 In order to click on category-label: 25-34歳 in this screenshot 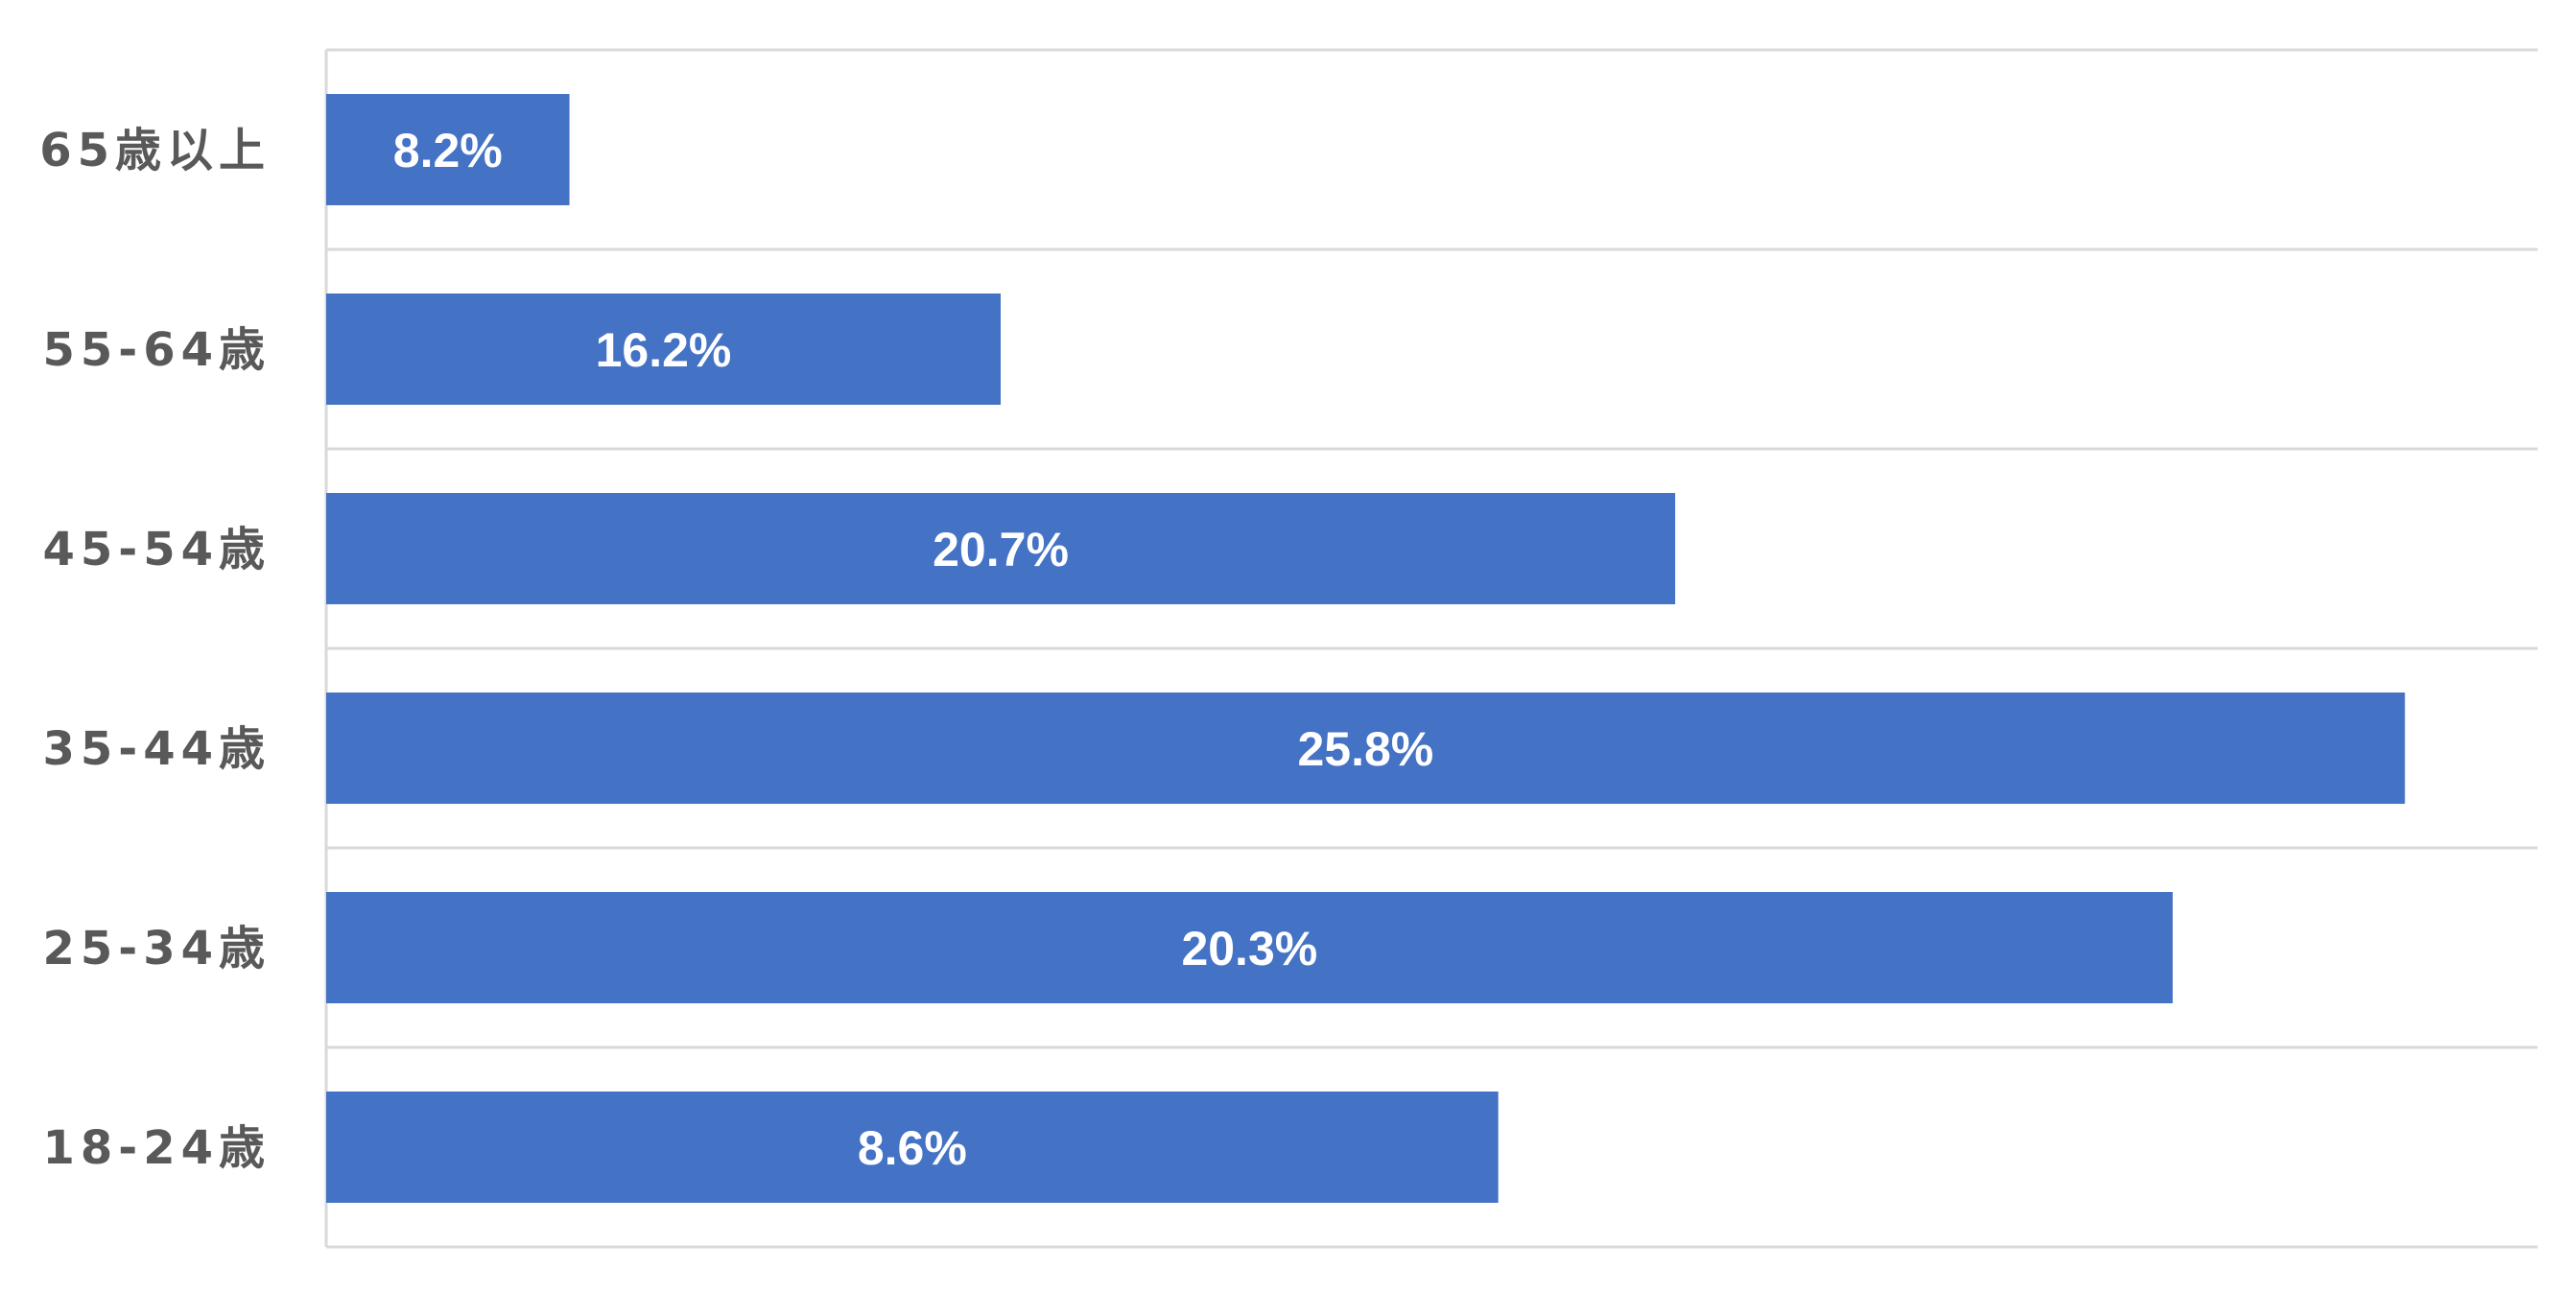, I will do `click(157, 949)`.